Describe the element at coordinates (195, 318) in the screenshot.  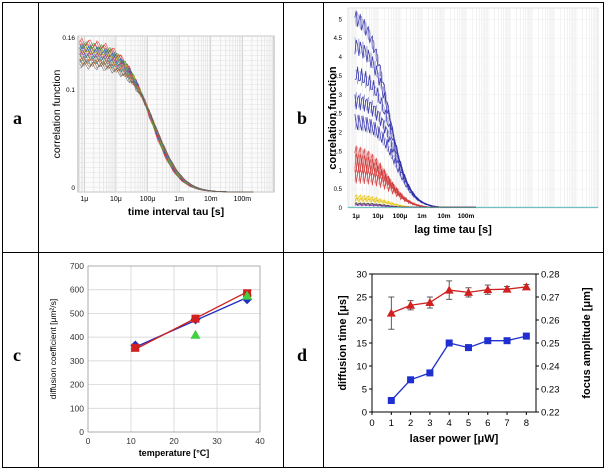
I see `data-point-red` at that location.